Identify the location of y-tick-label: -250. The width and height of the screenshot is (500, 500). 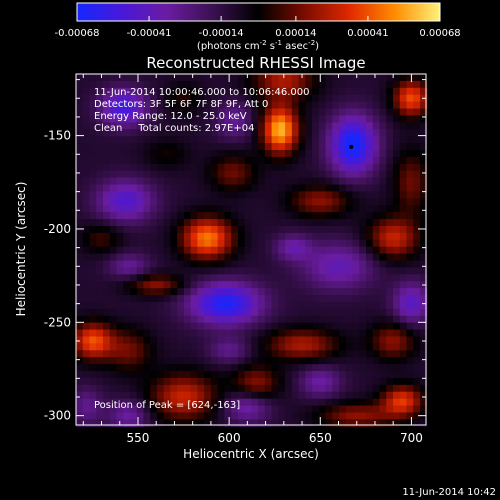
(57, 322).